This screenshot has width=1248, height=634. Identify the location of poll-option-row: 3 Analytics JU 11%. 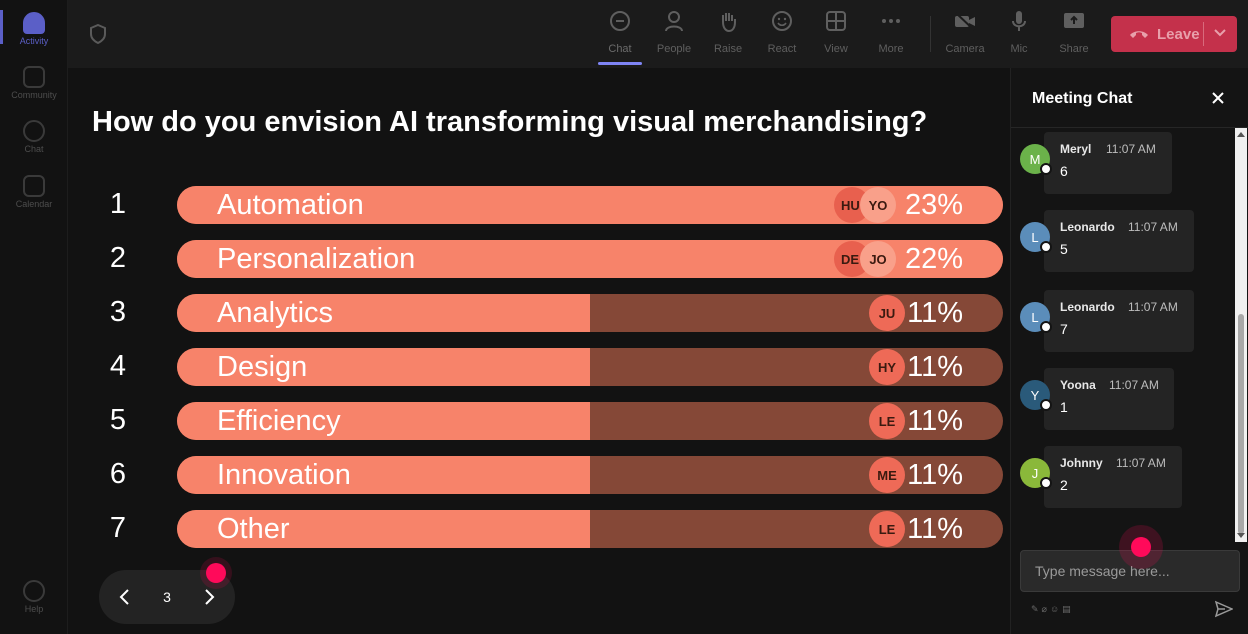
(539, 312).